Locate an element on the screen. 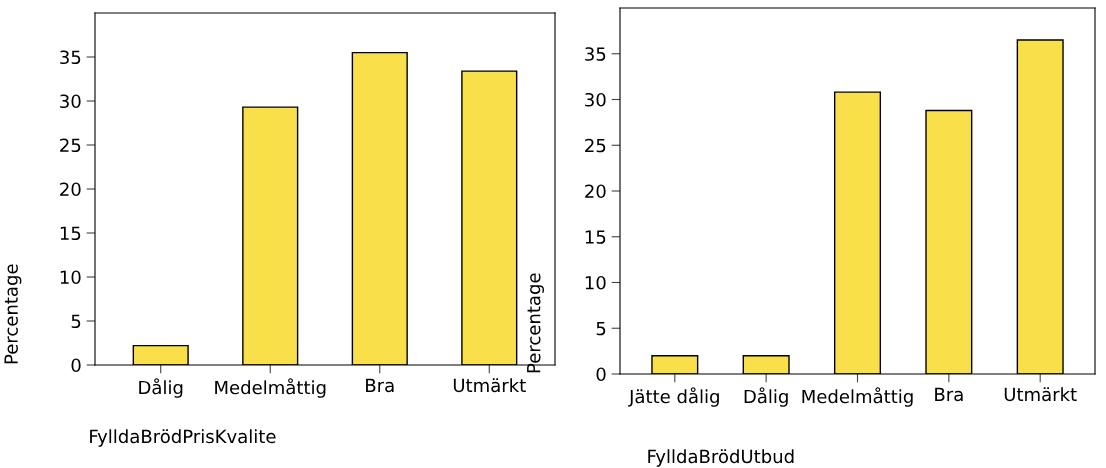  x-axis-title: FylldaBrödPrisKvalite is located at coordinates (183, 438).